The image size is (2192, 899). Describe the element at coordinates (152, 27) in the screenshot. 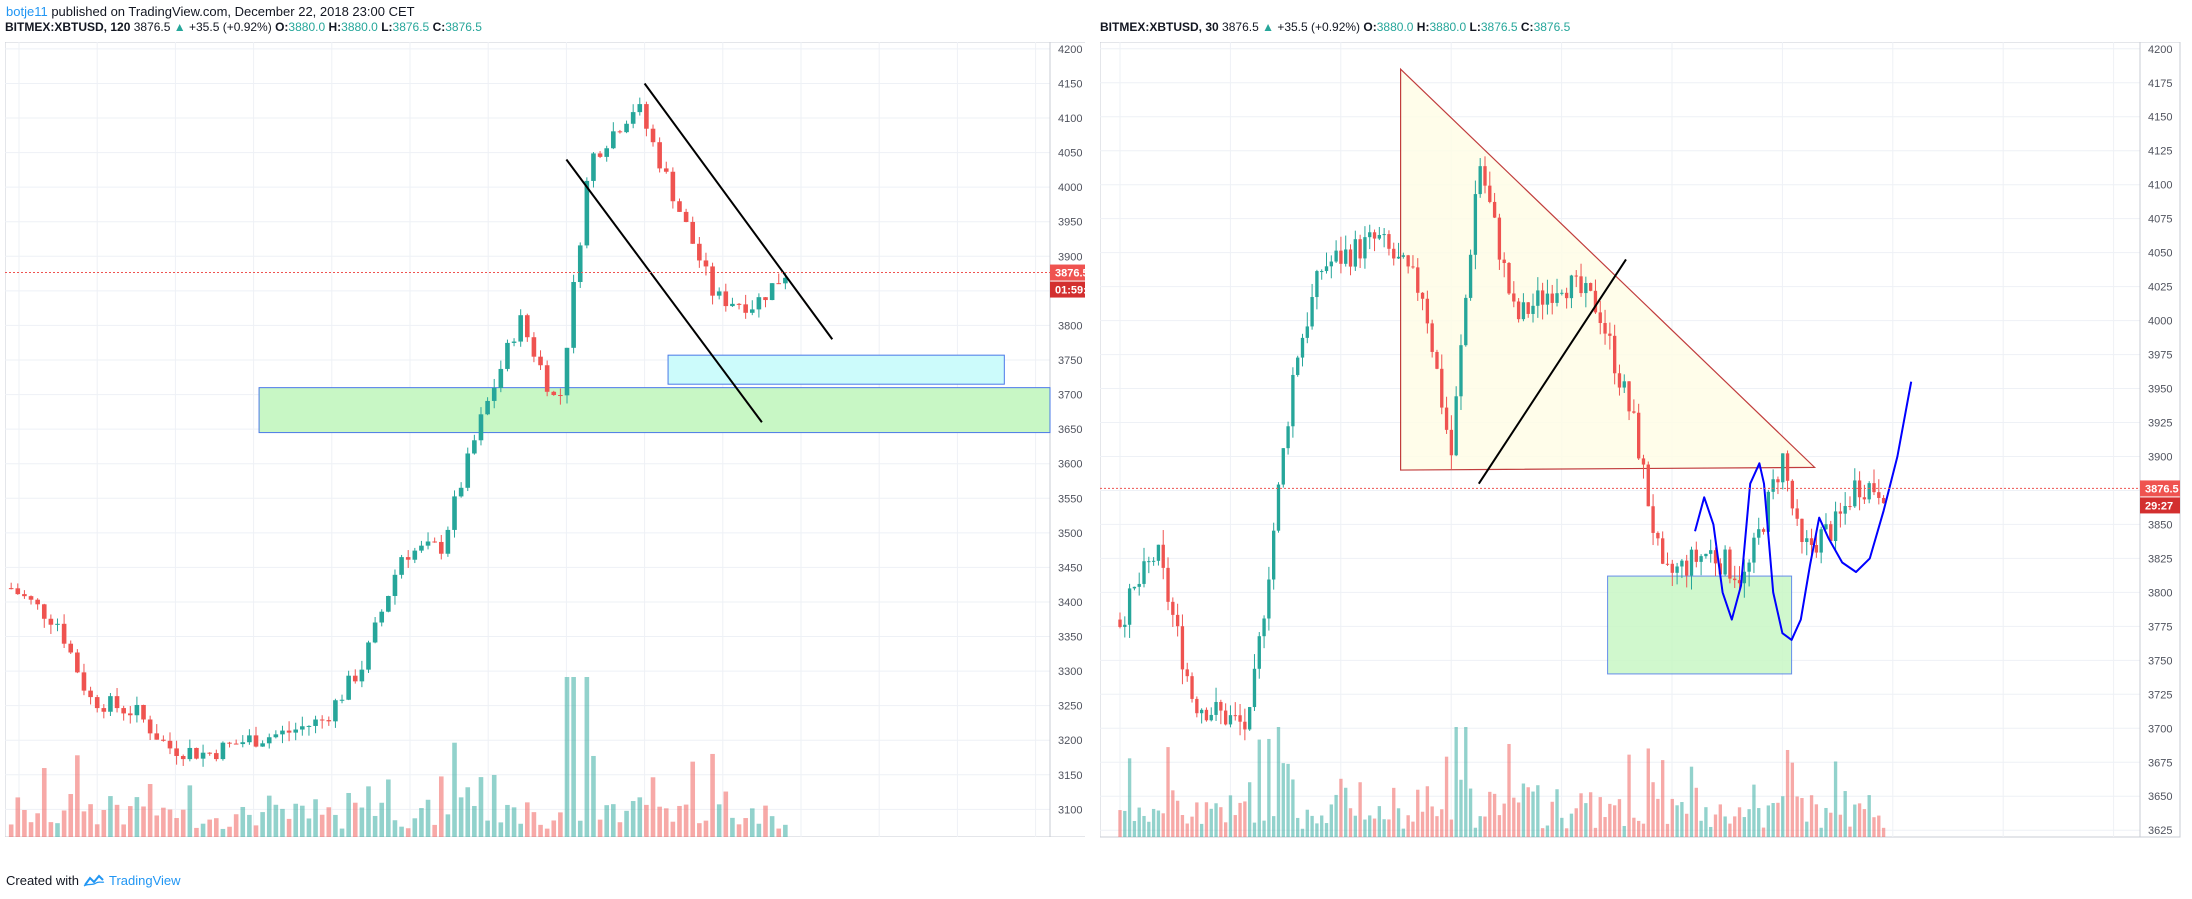

I see `left-last: 3876.5` at that location.